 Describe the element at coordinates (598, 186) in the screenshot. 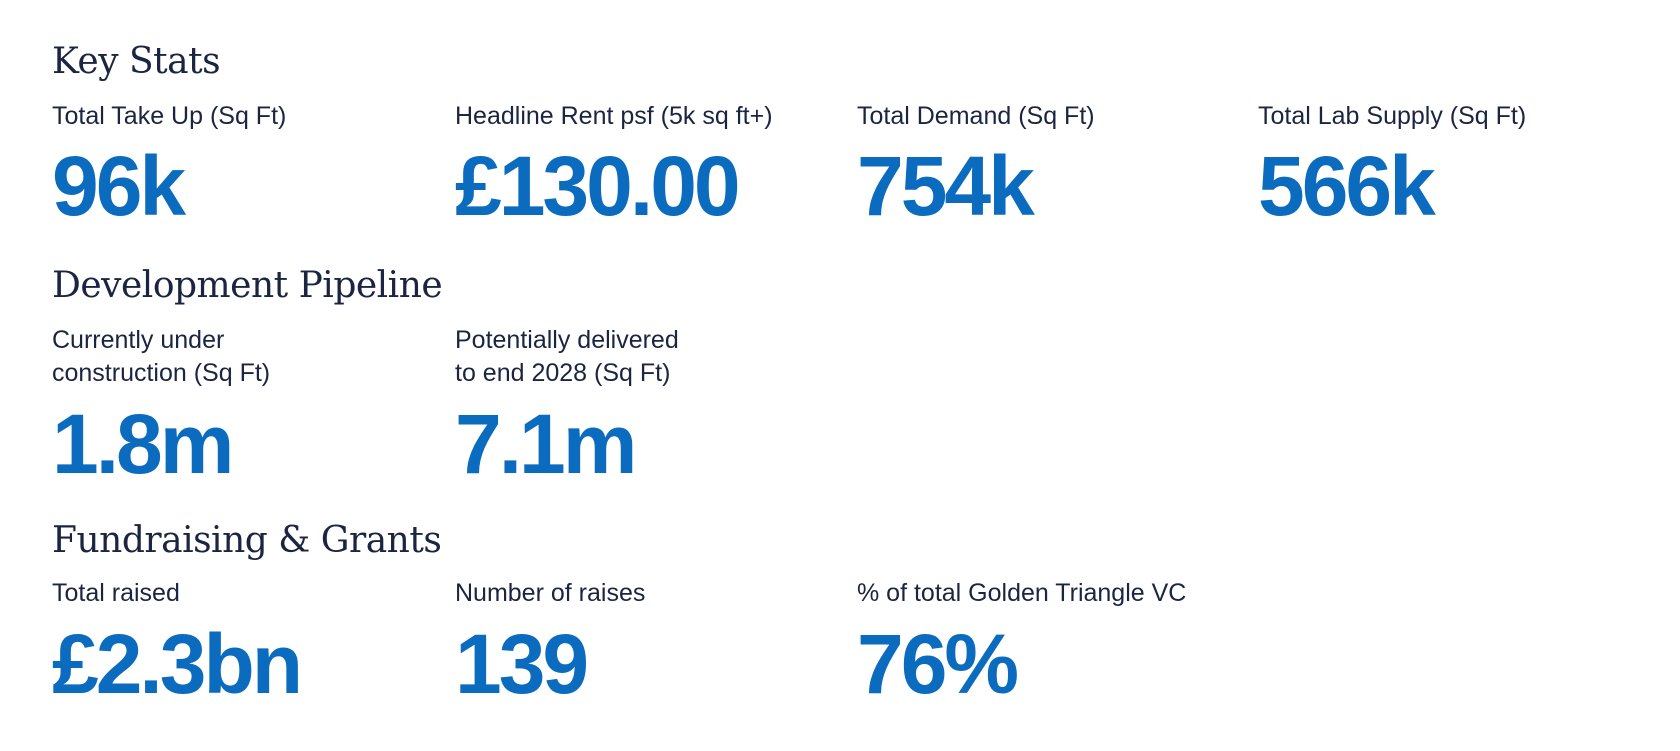

I see `stat-value-headline-rent: £130.00` at that location.